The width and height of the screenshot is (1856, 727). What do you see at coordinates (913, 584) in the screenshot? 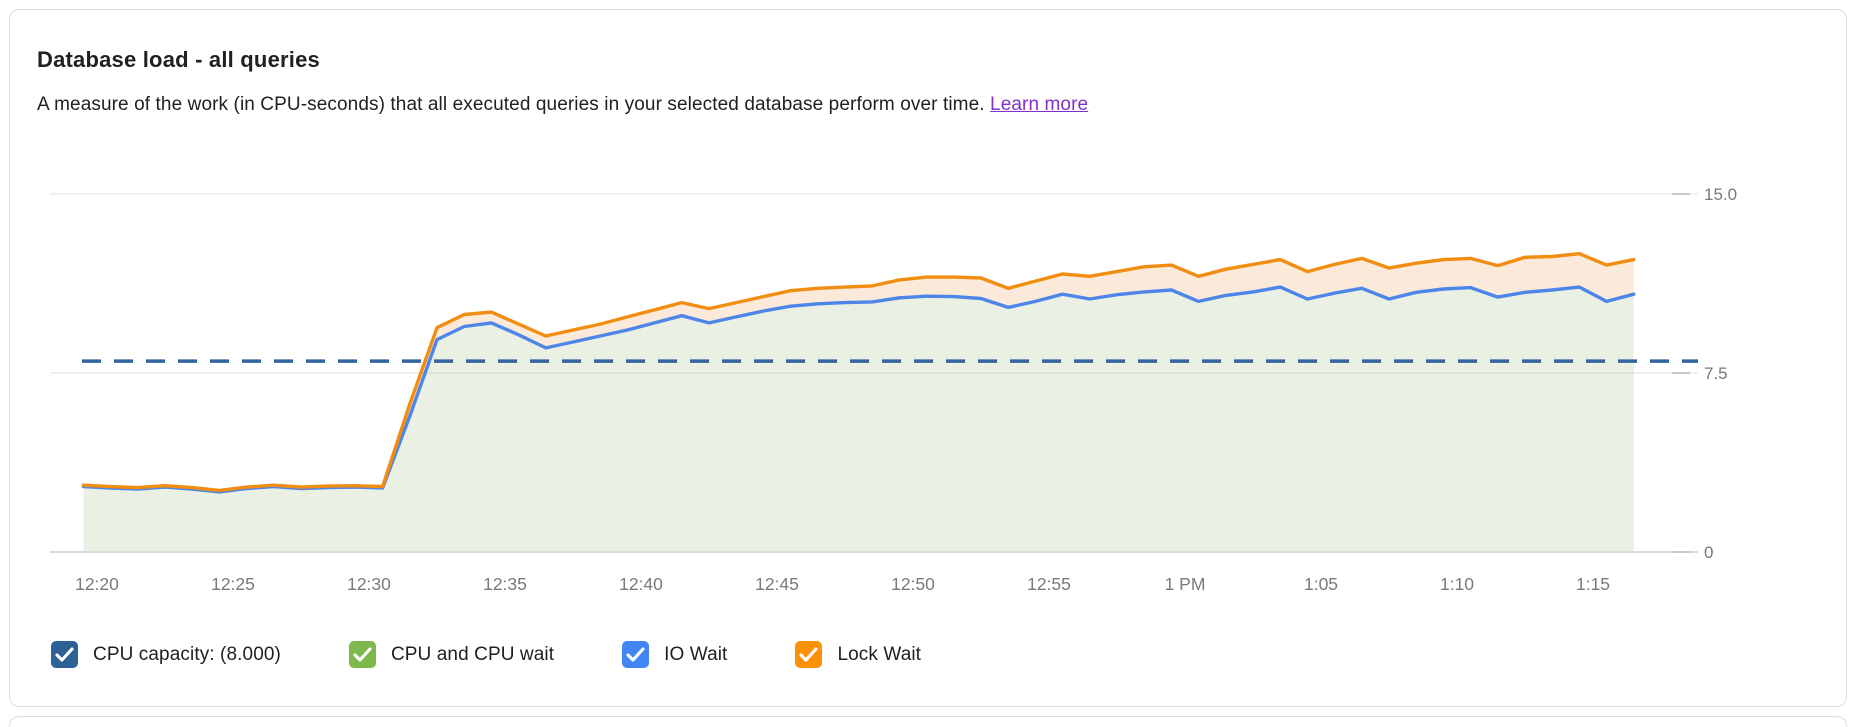
I see `x-axis-label: 12:50` at bounding box center [913, 584].